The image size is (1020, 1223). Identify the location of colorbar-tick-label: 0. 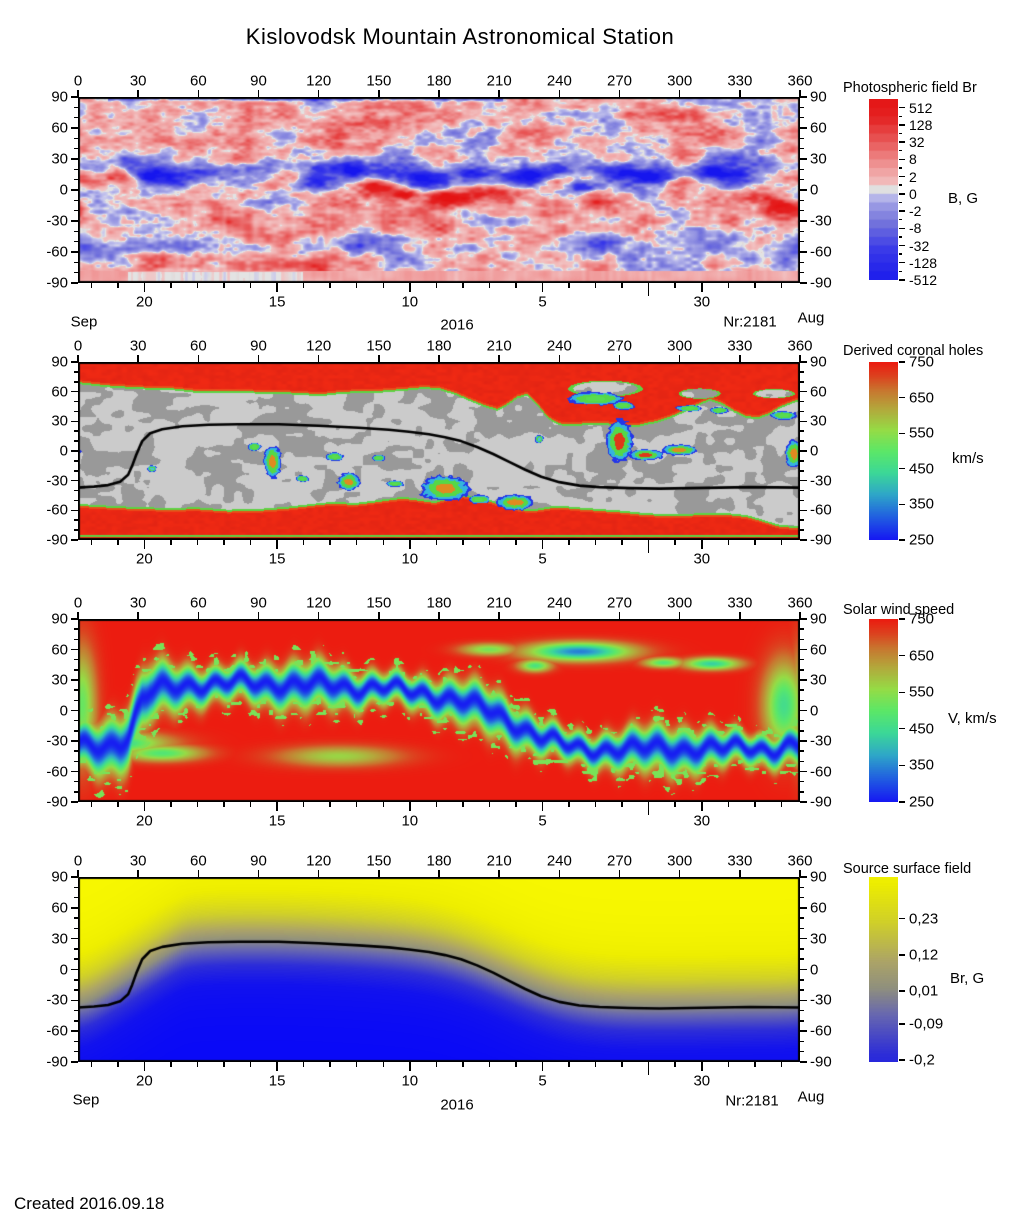
(913, 193).